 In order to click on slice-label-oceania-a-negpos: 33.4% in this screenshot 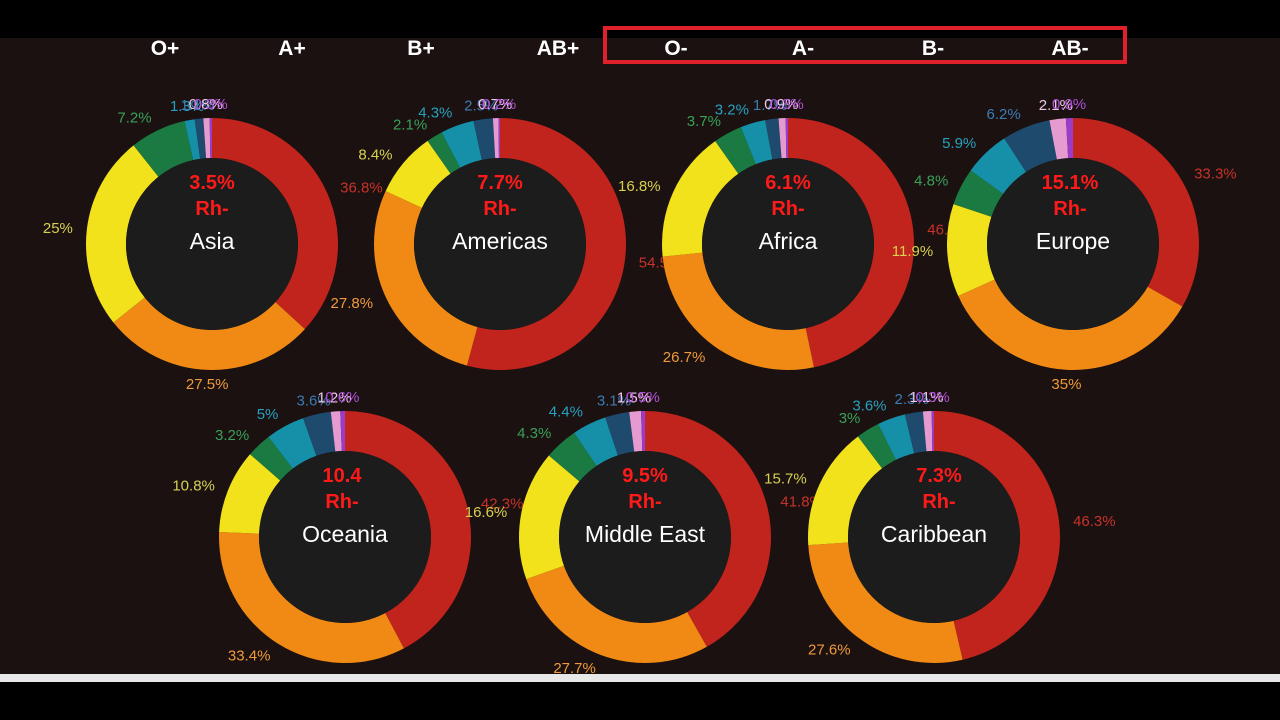, I will do `click(249, 655)`.